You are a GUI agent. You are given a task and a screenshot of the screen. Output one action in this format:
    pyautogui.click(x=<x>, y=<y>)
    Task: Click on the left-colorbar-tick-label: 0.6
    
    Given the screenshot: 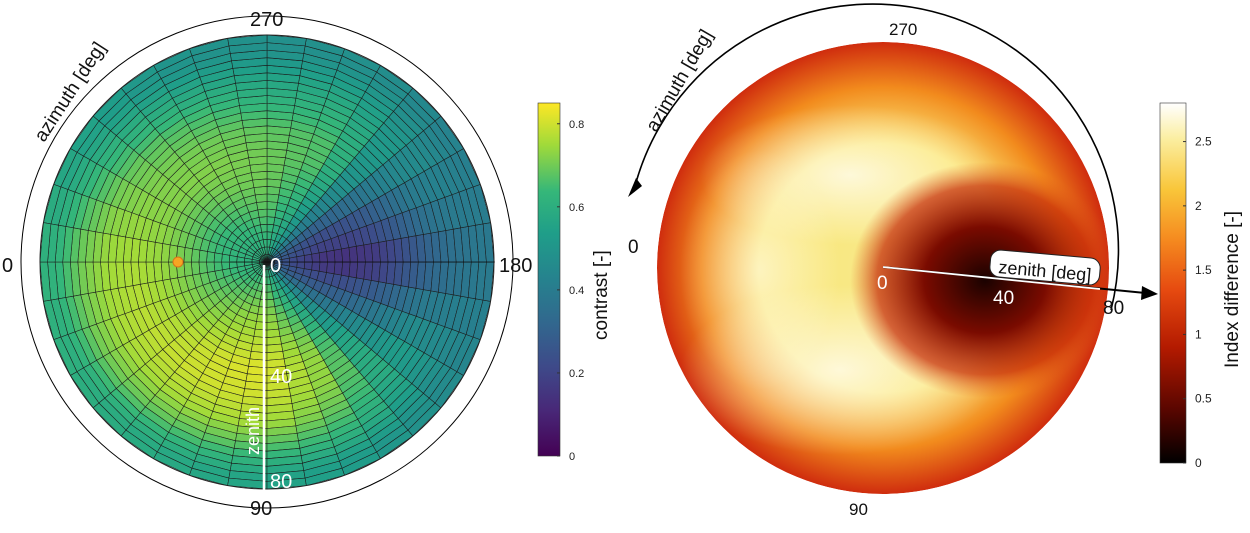 What is the action you would take?
    pyautogui.click(x=576, y=208)
    